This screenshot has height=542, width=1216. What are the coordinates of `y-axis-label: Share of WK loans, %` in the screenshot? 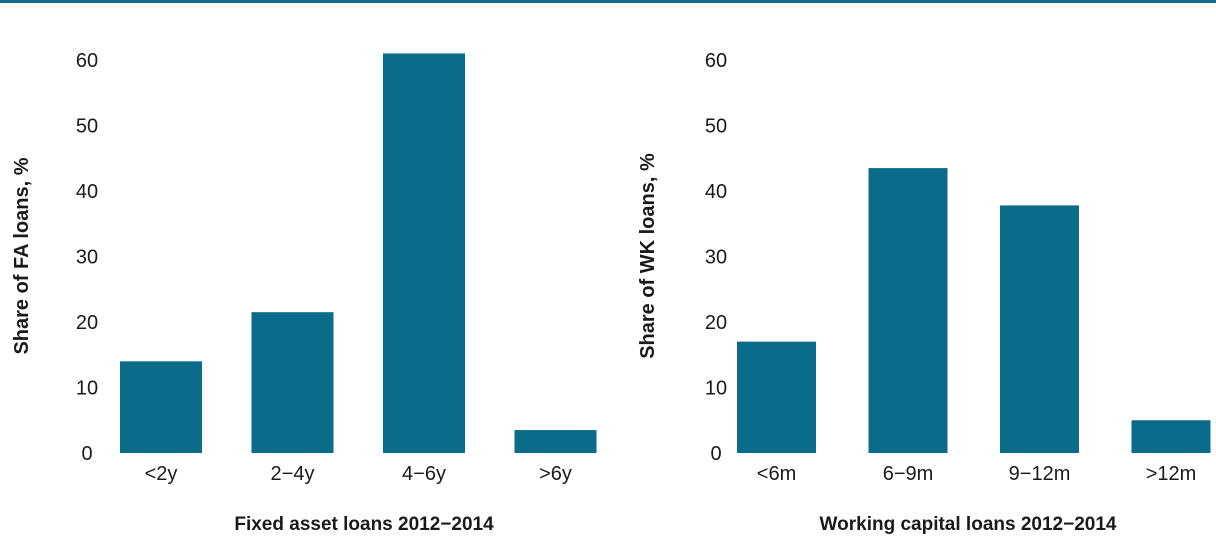 It's located at (648, 256).